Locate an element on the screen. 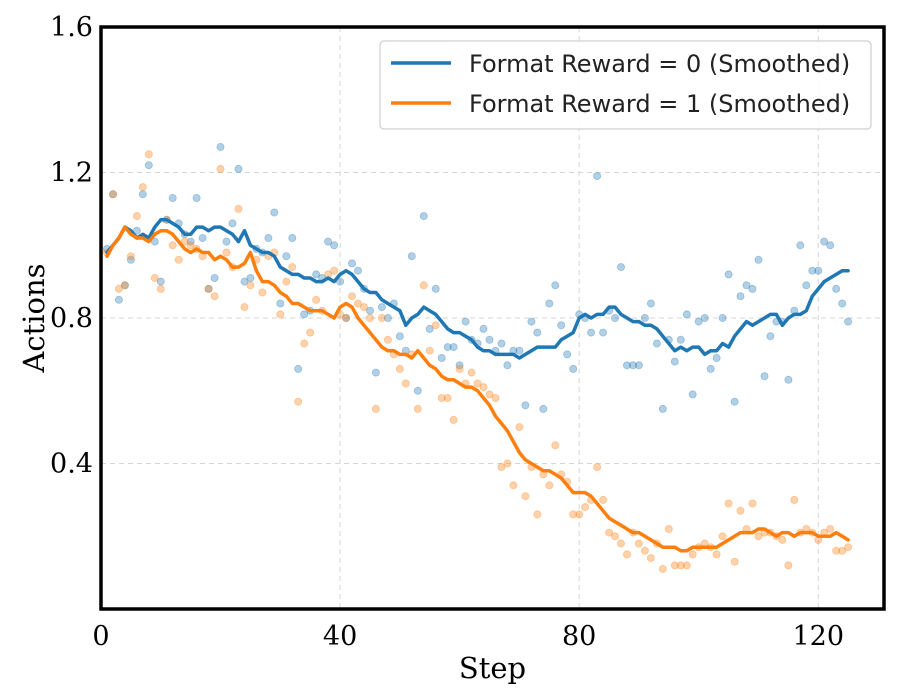 Image resolution: width=900 pixels, height=700 pixels. x-tick-label: 40 is located at coordinates (340, 636).